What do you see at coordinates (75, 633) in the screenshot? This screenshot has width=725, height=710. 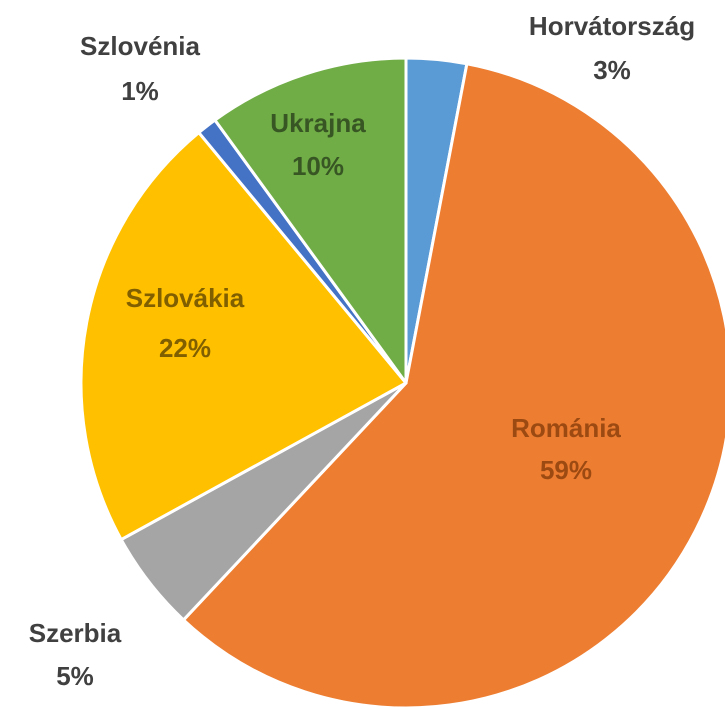 I see `slice-label: Szerbia` at bounding box center [75, 633].